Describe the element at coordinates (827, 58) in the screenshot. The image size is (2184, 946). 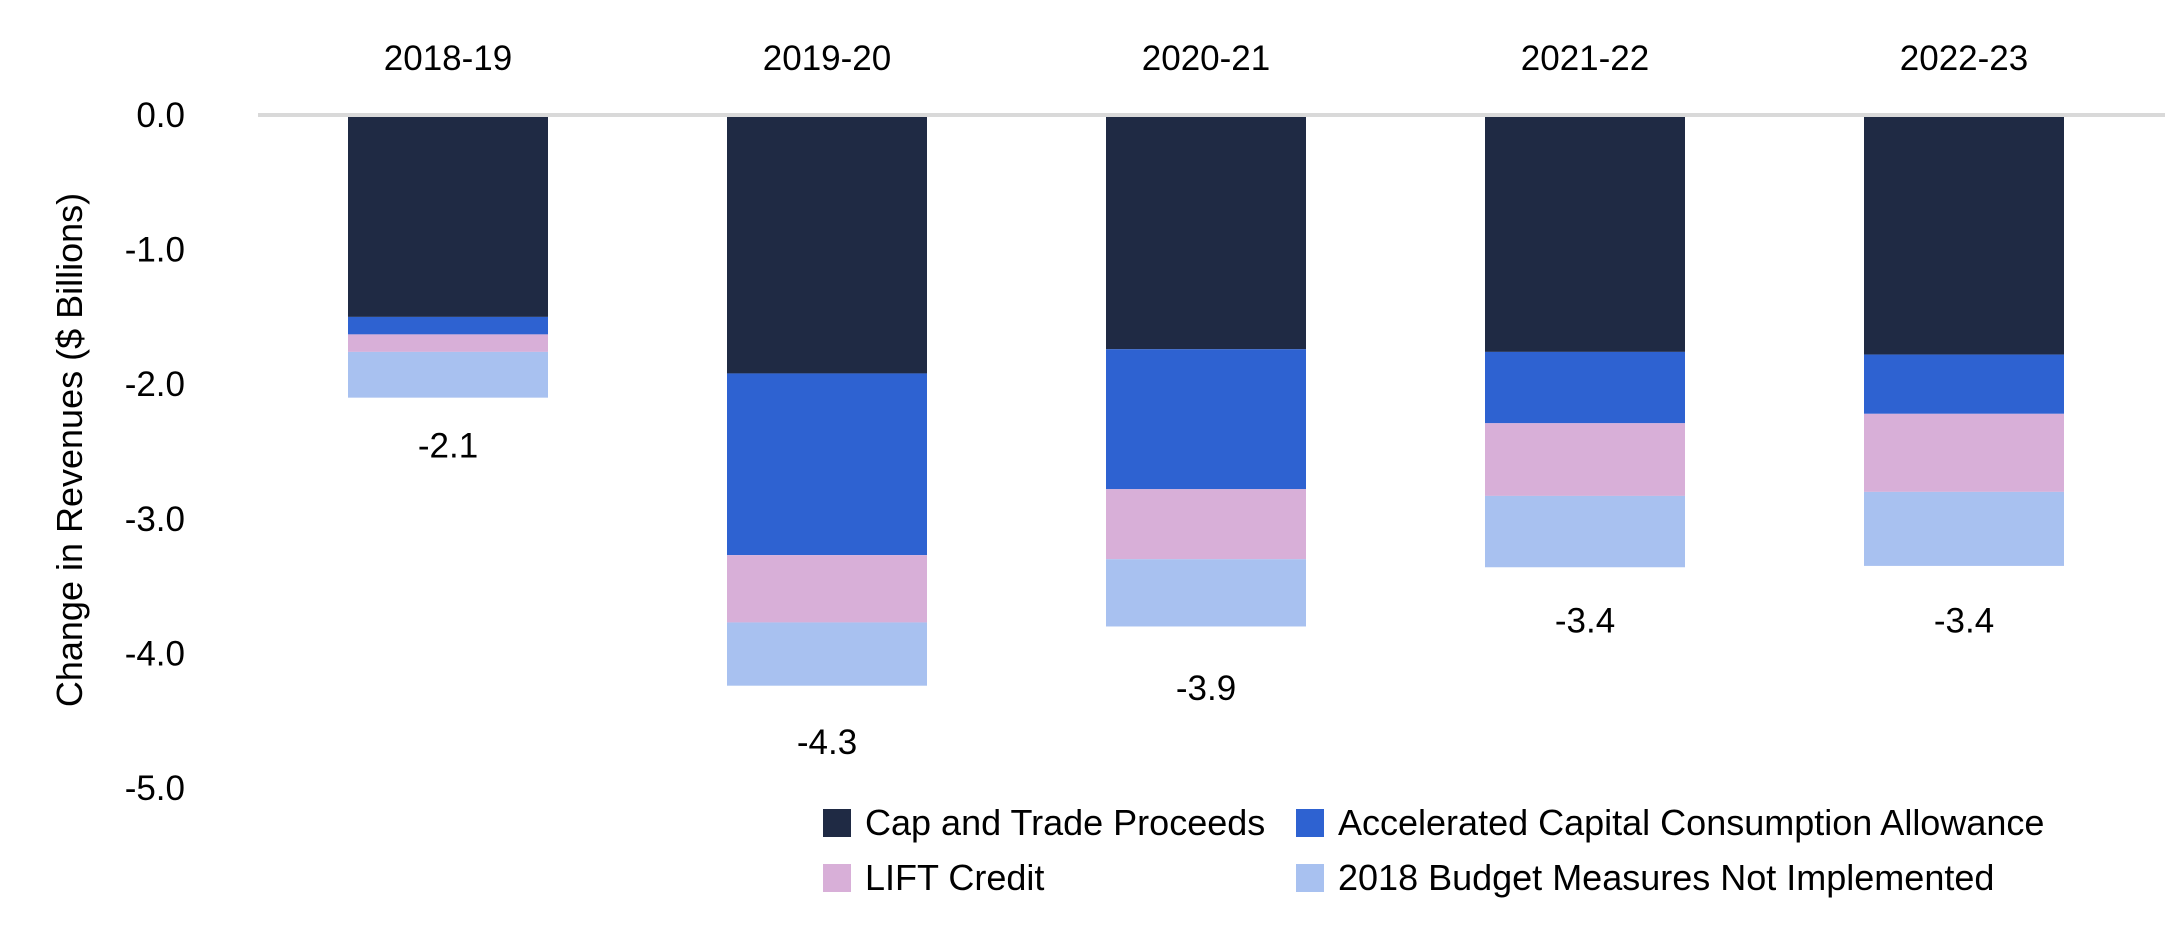
I see `category-label-2019-20: 2019-20` at that location.